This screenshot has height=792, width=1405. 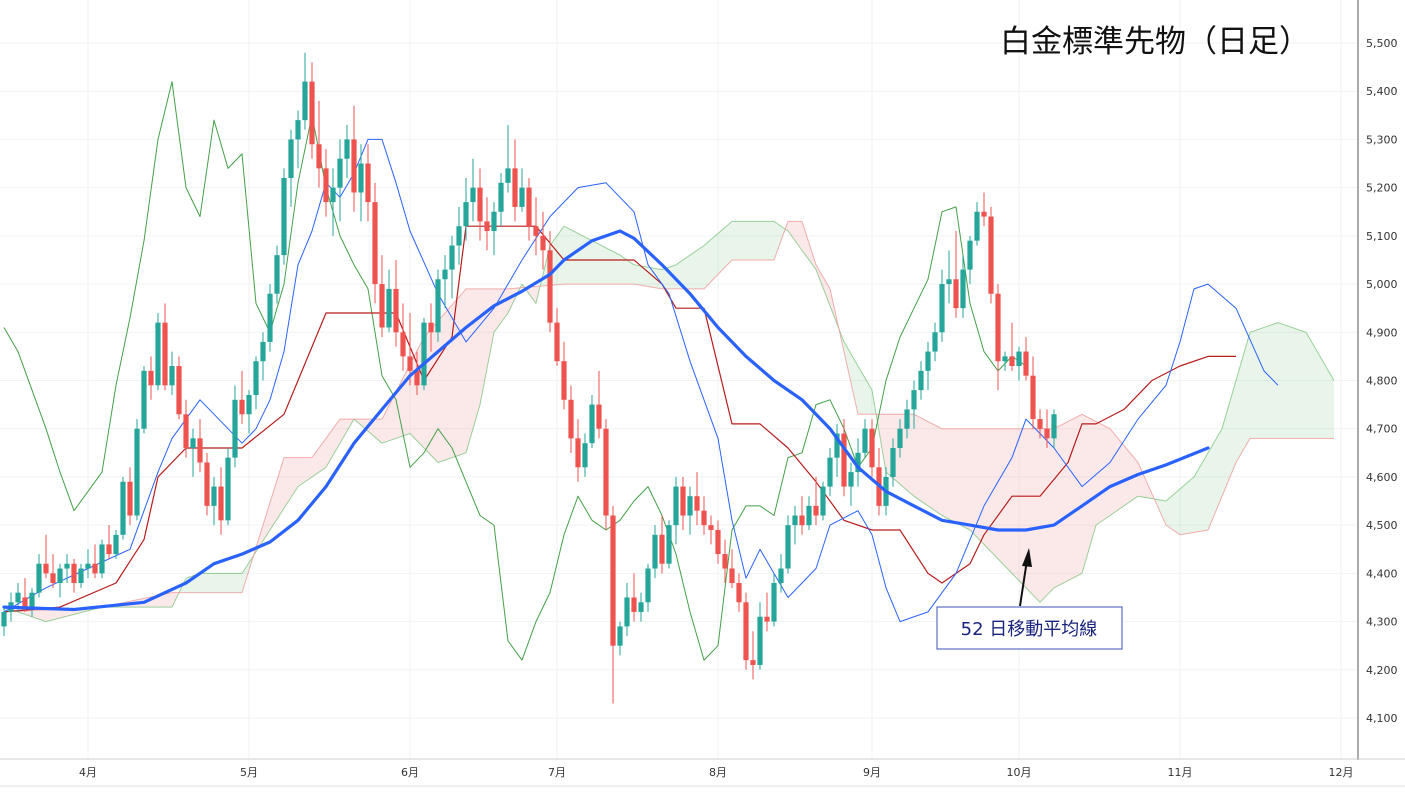 I want to click on month-label: 7月, so click(x=557, y=772).